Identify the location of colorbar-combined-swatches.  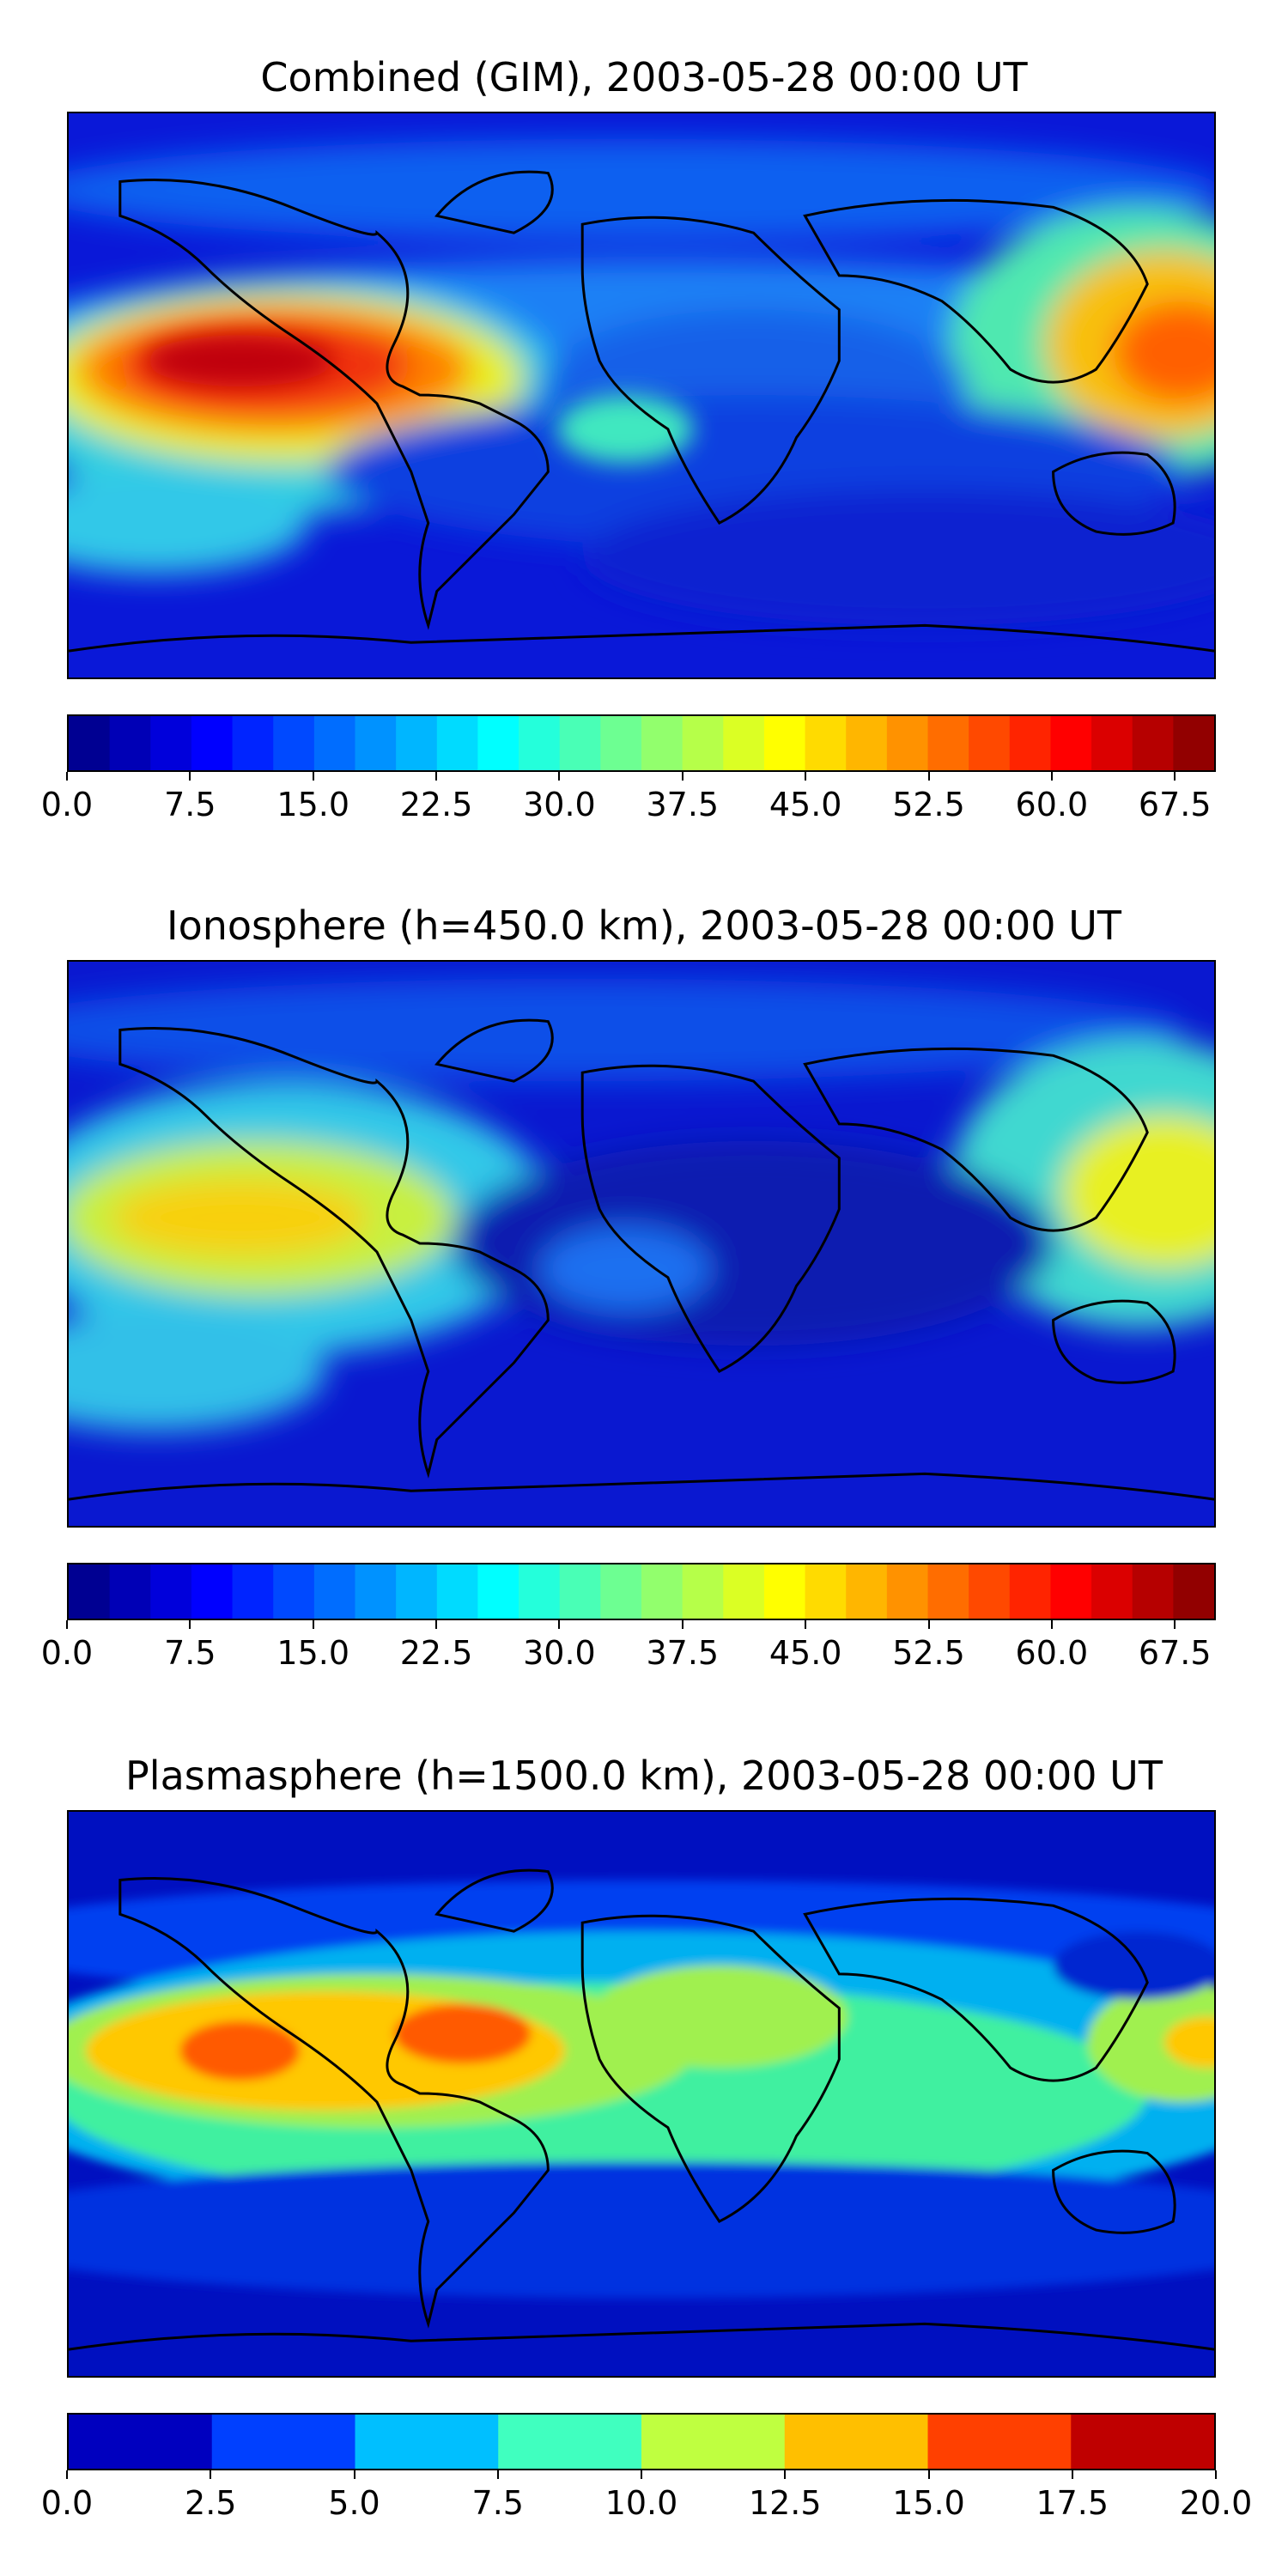
(641, 743).